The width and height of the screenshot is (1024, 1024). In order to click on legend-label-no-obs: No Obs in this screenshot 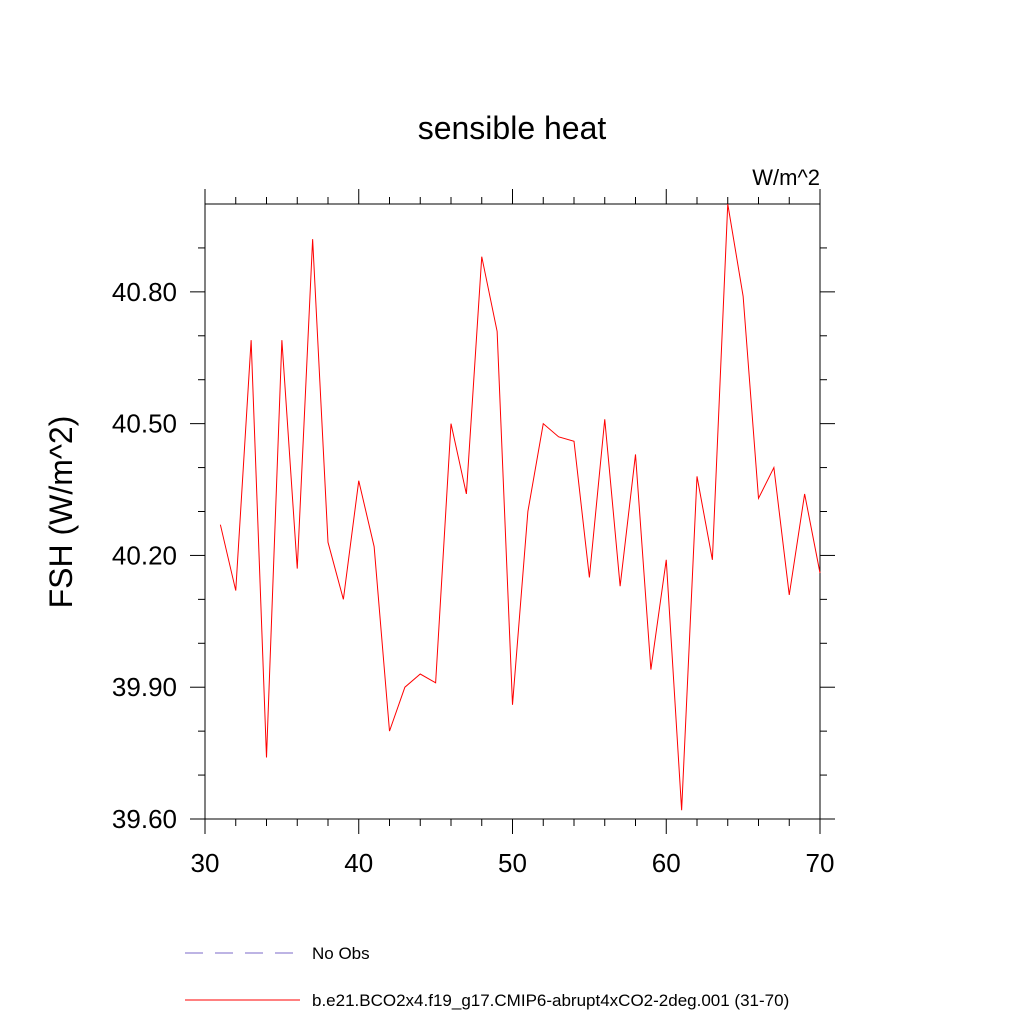, I will do `click(341, 953)`.